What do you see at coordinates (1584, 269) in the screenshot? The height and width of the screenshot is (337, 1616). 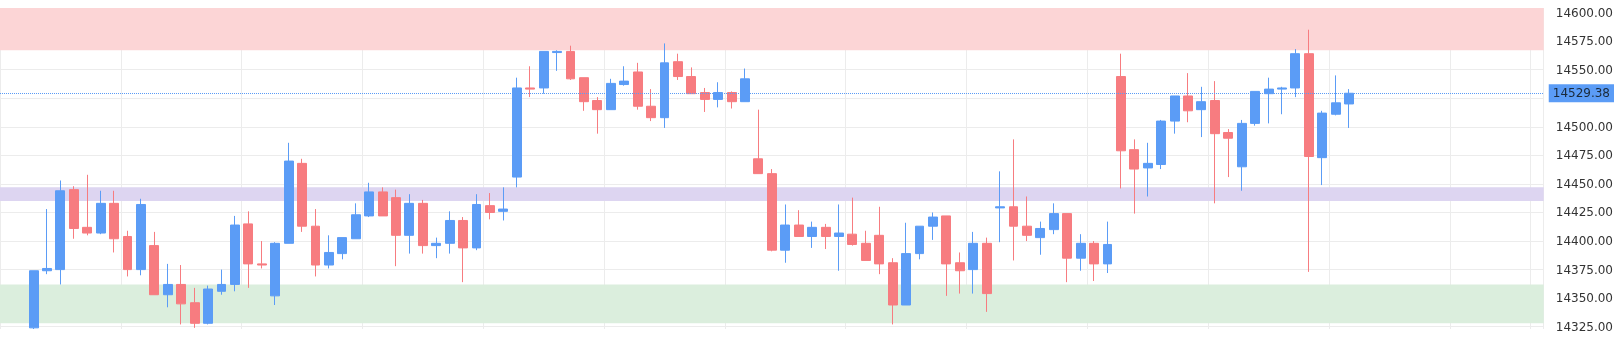 I see `y-tick-label: 14375.00` at bounding box center [1584, 269].